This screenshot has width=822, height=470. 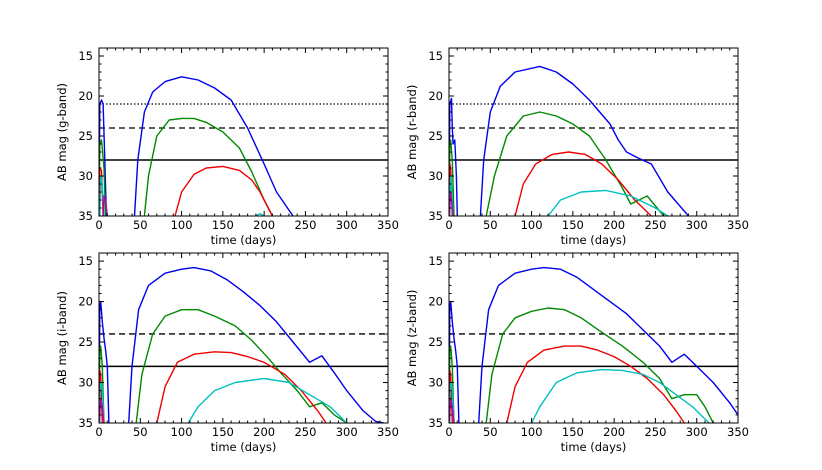 I want to click on series-line-cyan, so click(x=182, y=195).